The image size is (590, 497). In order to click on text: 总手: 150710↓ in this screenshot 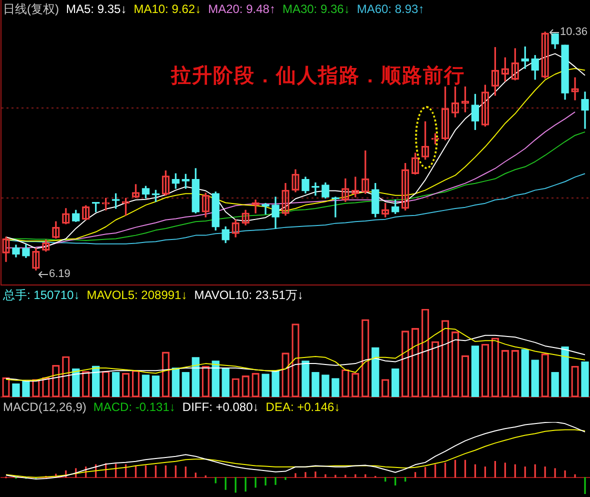, I will do `click(41, 295)`.